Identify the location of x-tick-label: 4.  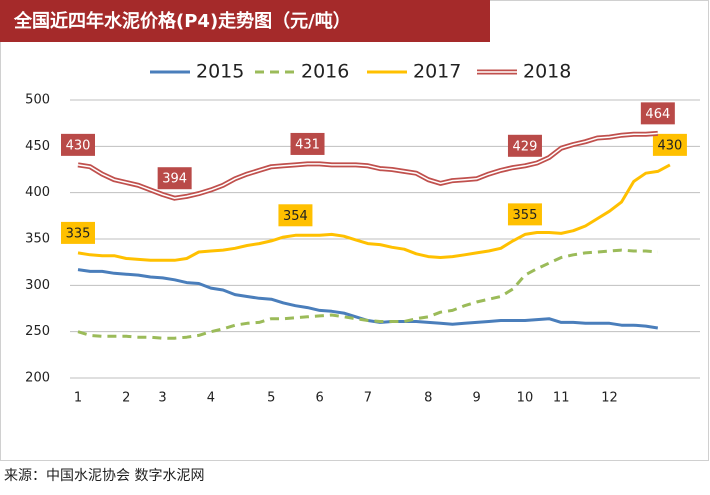
(211, 398).